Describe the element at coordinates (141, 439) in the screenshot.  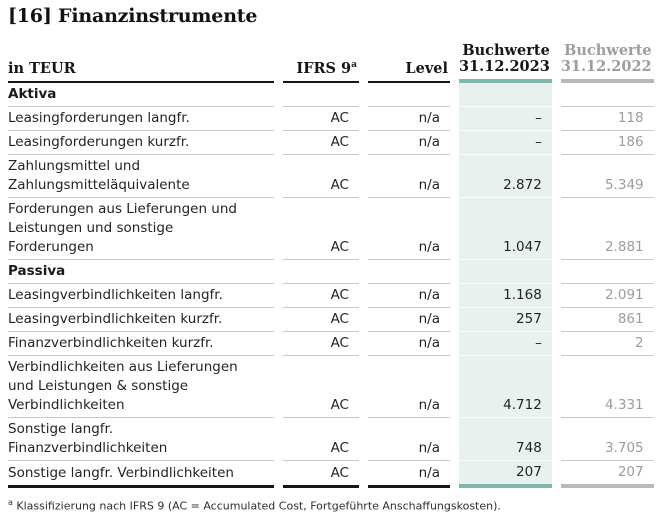
I see `row-label: Sonstige langfr. Finanzverbindlichkeiten` at that location.